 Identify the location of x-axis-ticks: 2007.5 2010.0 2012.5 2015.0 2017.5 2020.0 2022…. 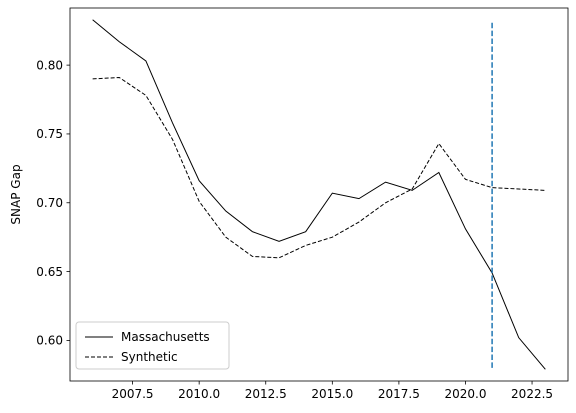
(332, 391).